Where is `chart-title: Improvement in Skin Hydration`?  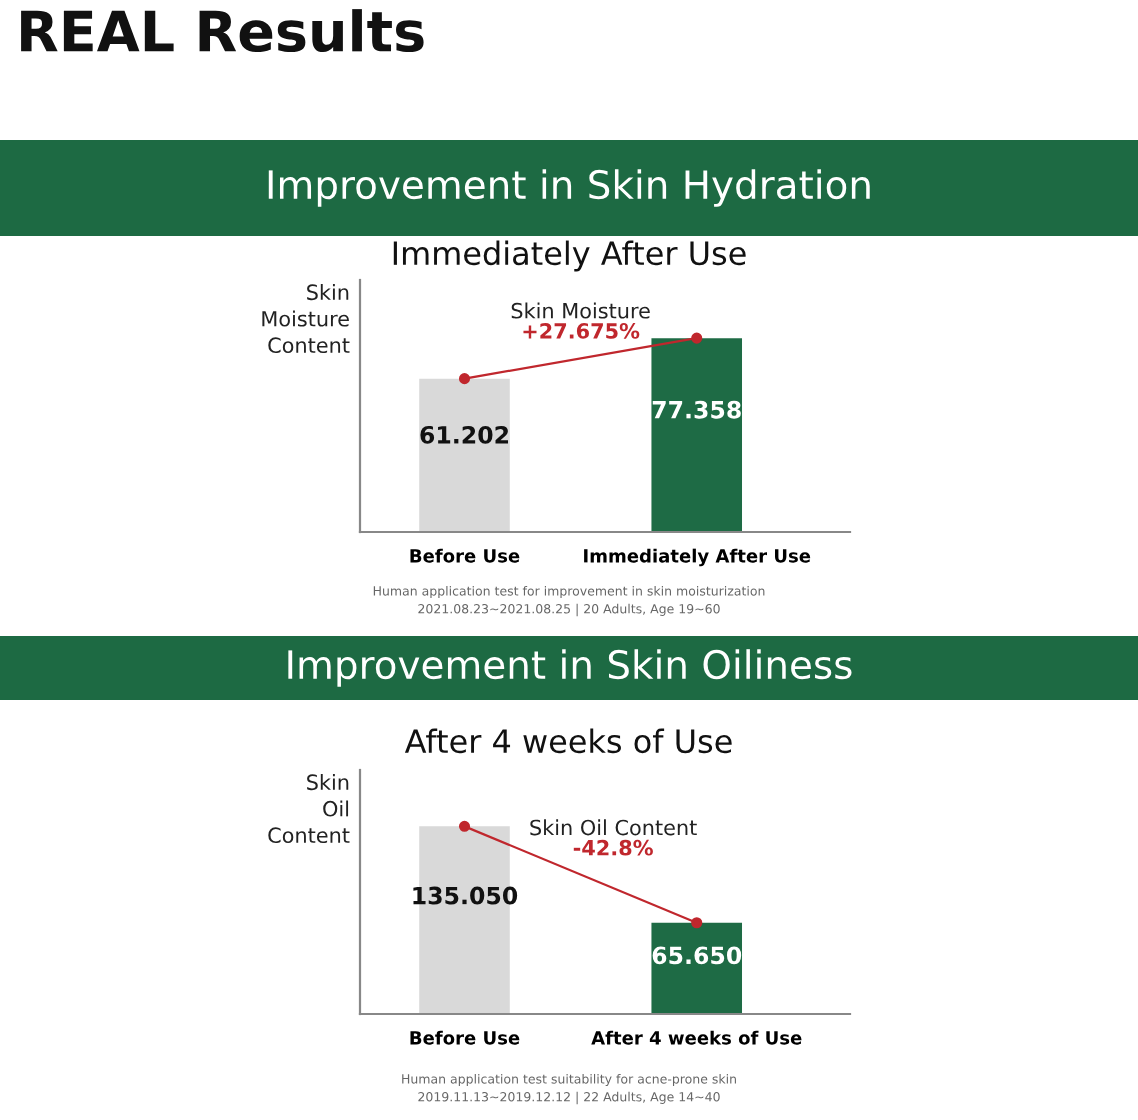 chart-title: Improvement in Skin Hydration is located at coordinates (569, 188).